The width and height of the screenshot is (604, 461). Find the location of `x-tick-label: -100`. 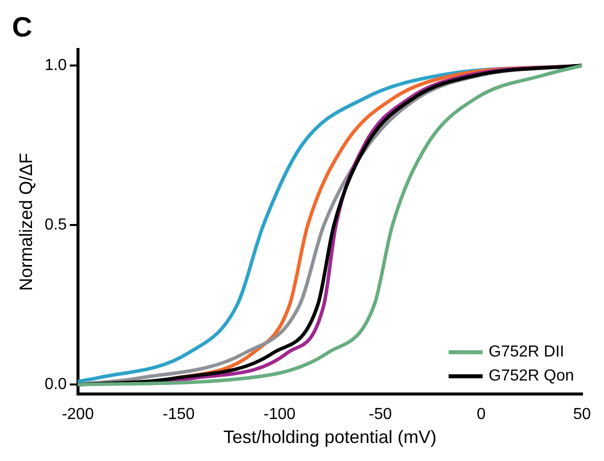

x-tick-label: -100 is located at coordinates (279, 415).